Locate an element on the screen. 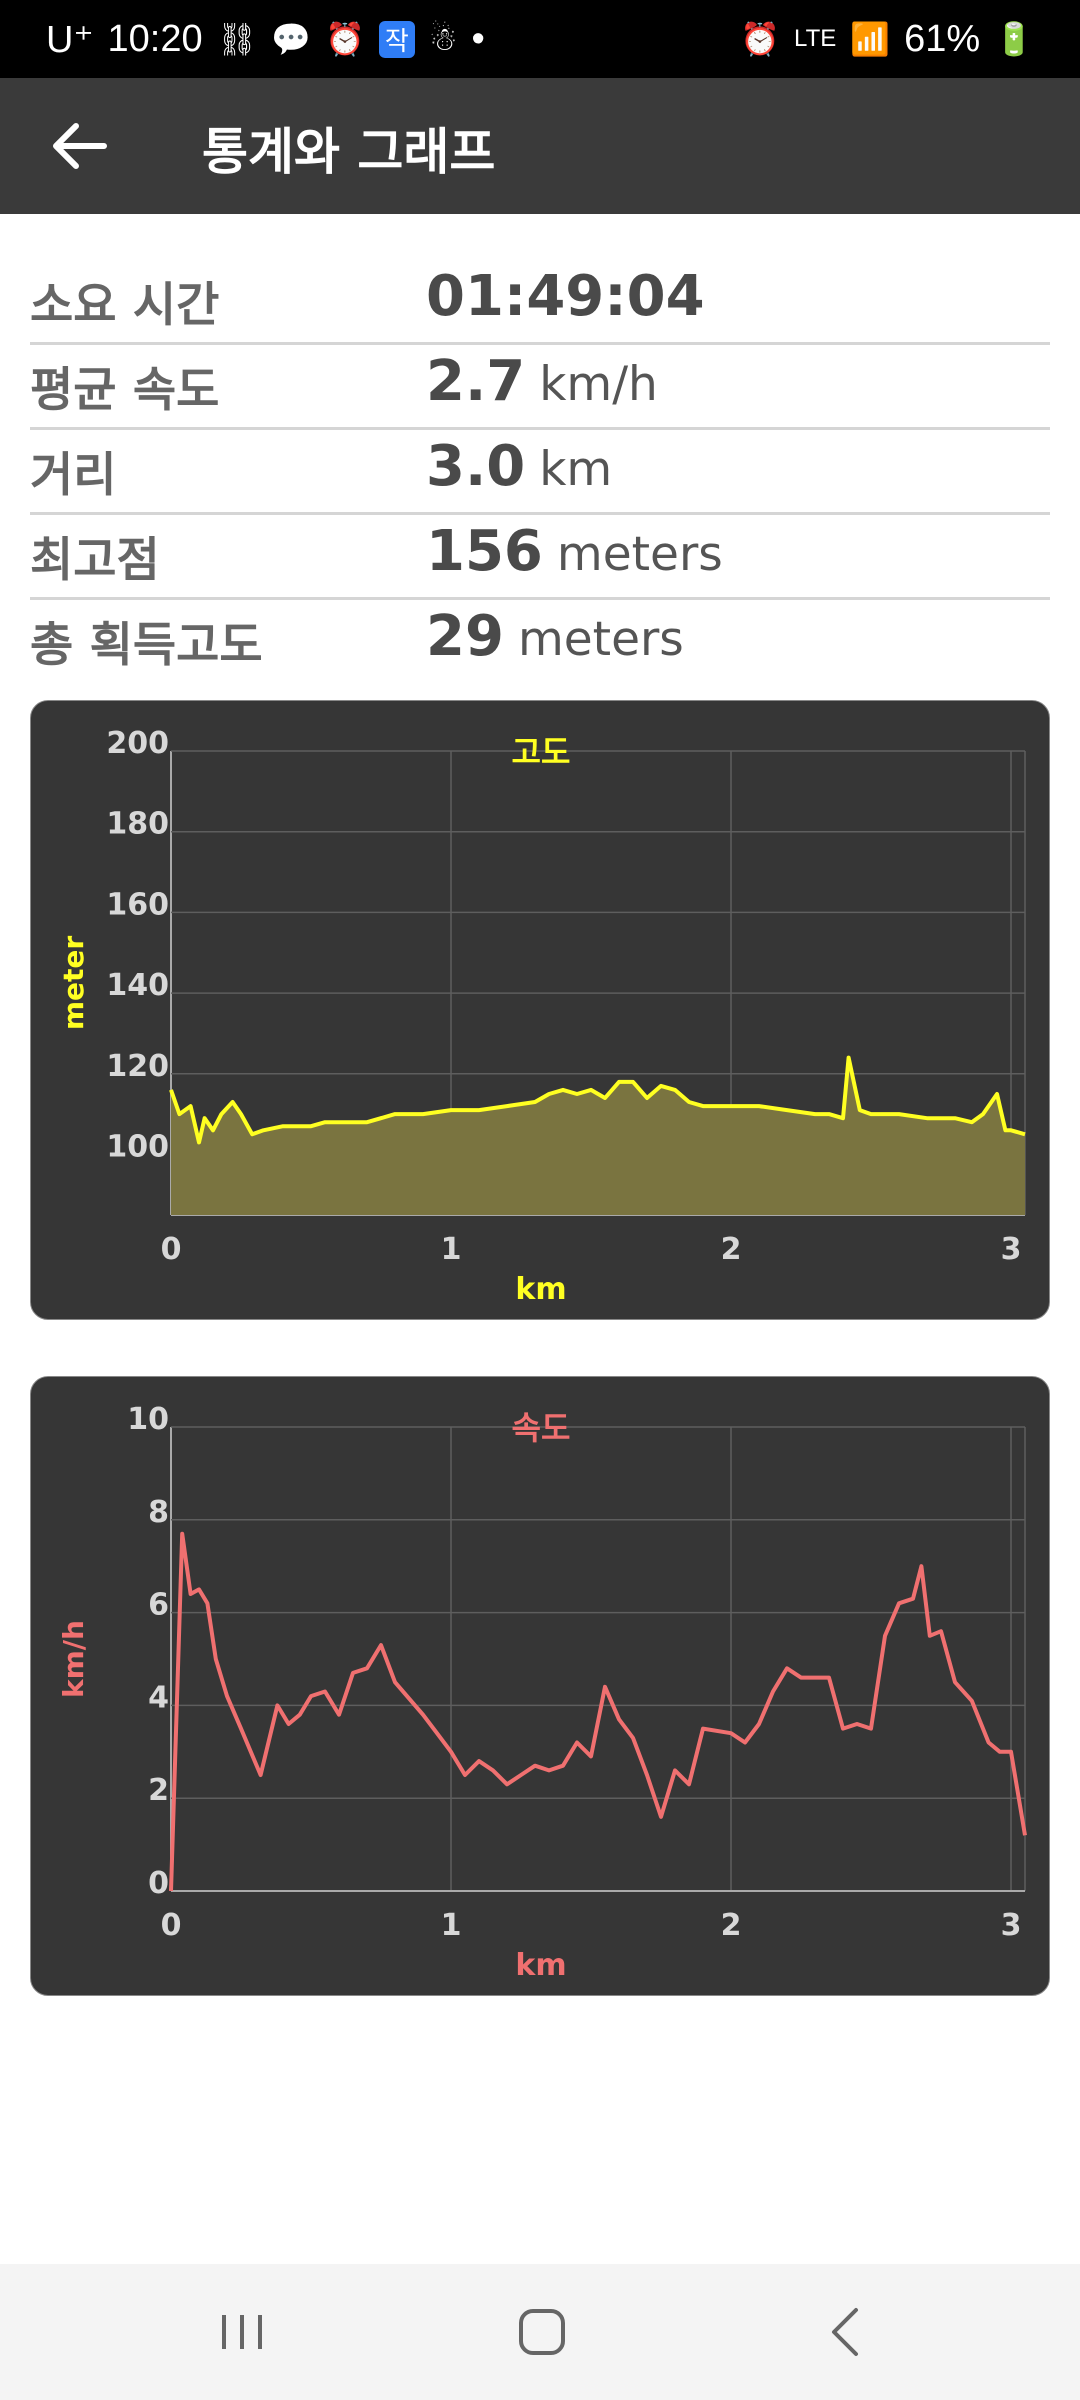  app-notification-icon: ☃ is located at coordinates (443, 39).